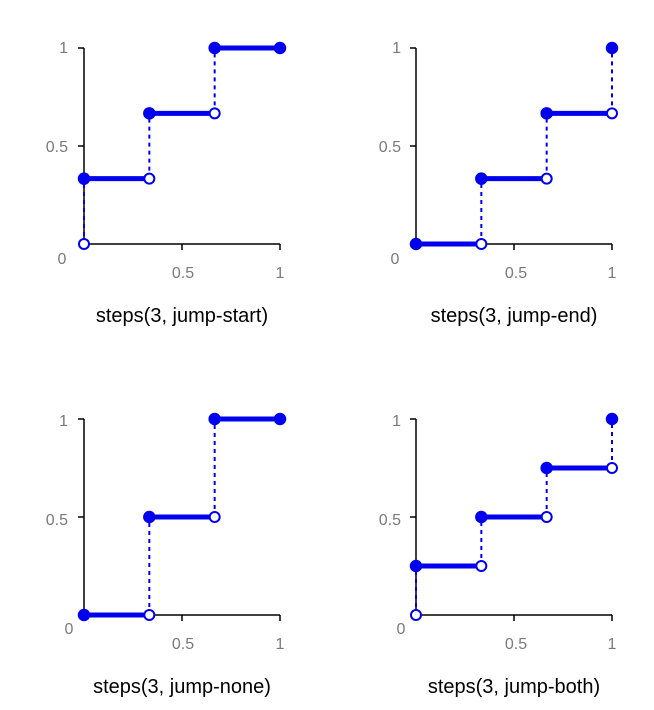 The height and width of the screenshot is (710, 654). I want to click on chart-jump-both: 0 0.5 1 0.5 1 steps(3, jump-both), so click(499, 555).